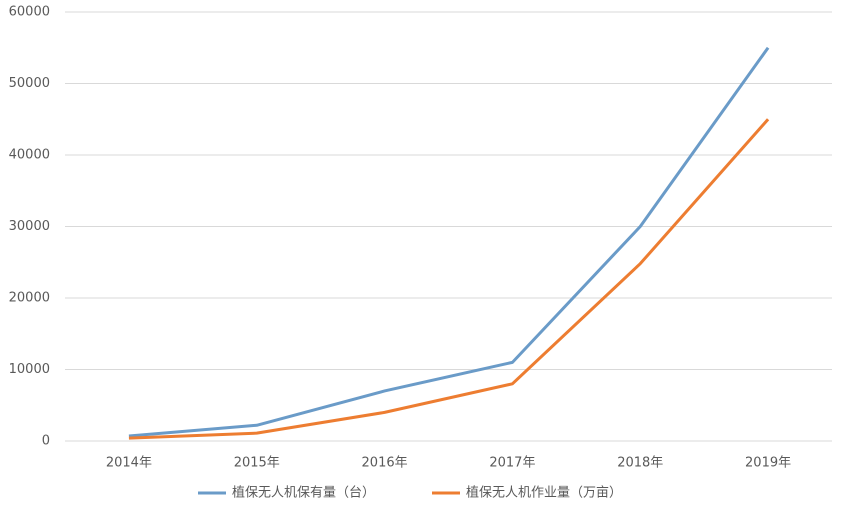  Describe the element at coordinates (303, 493) in the screenshot. I see `legend-label: 植保无人机保有量（台）` at that location.